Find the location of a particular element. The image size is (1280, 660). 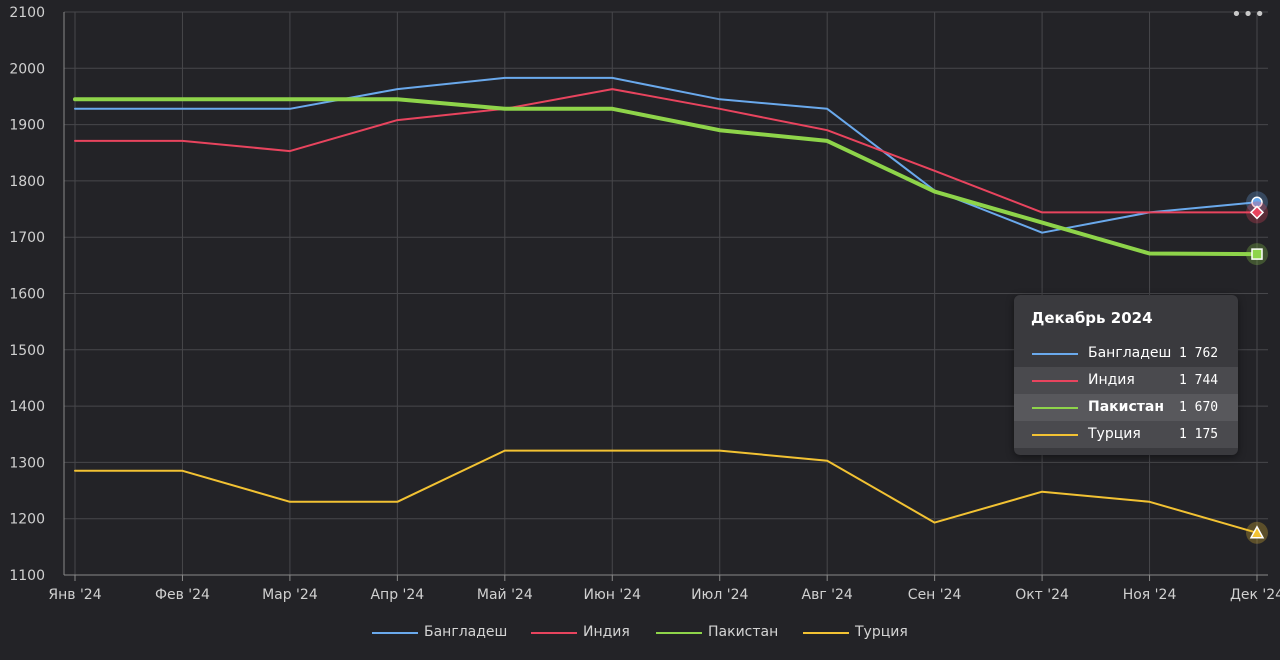

tooltip-series-value: 1 762 is located at coordinates (1199, 353).